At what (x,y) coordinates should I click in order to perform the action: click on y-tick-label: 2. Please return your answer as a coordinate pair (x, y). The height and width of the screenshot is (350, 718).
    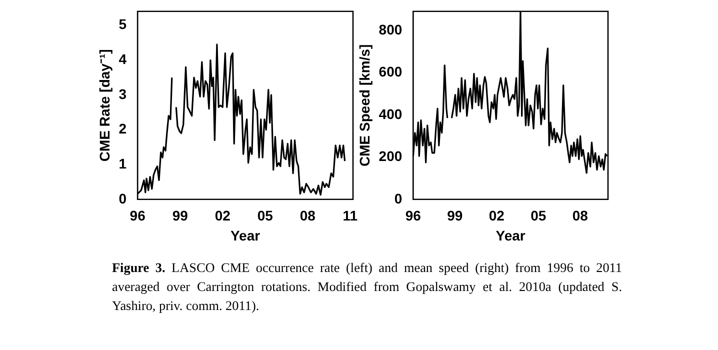
    Looking at the image, I should click on (122, 128).